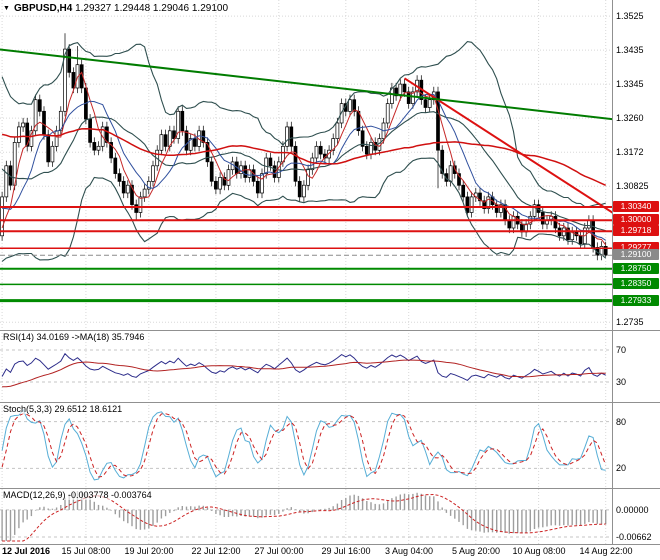 The image size is (660, 560). What do you see at coordinates (636, 219) in the screenshot?
I see `price-level-badge: 1.30000` at bounding box center [636, 219].